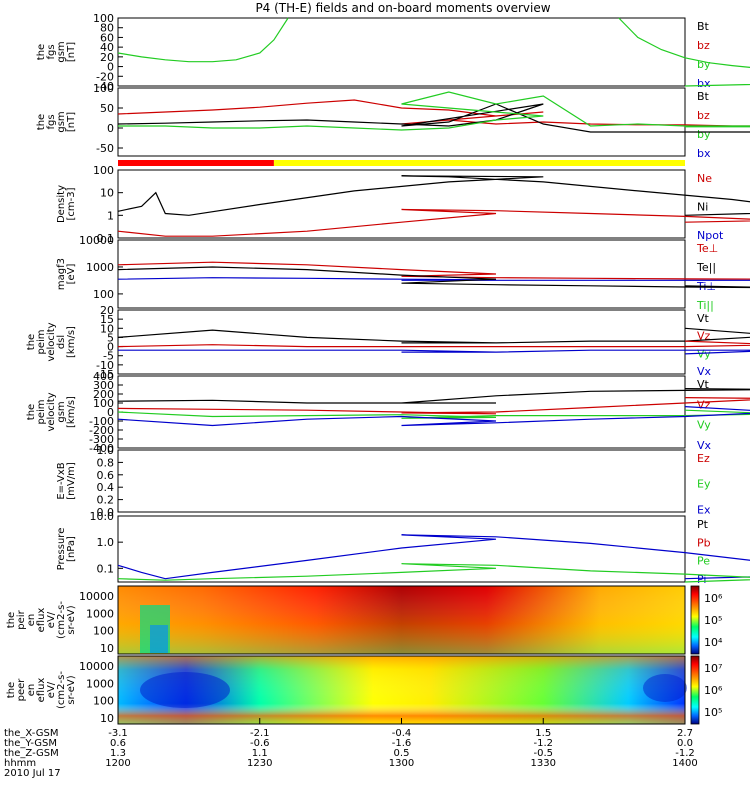  What do you see at coordinates (106, 512) in the screenshot?
I see `y-tick-label: 0.0` at bounding box center [106, 512].